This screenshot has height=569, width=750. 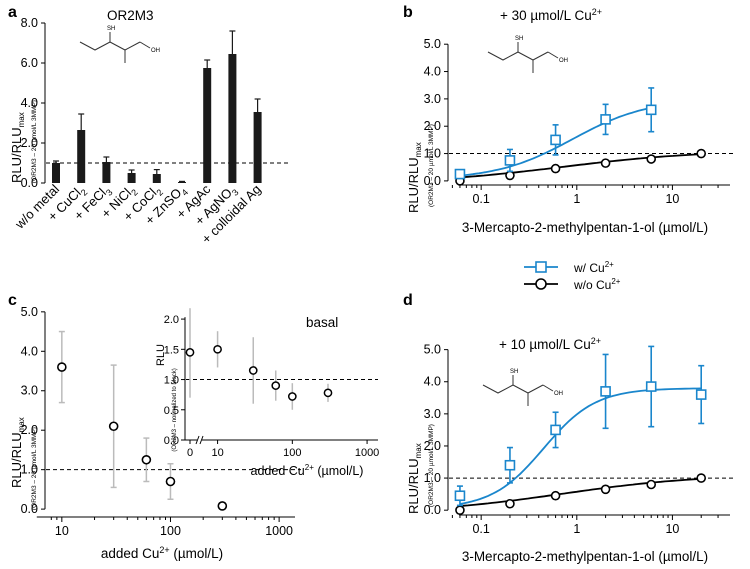 I want to click on inset-x-tick-label: 1000, so click(x=367, y=453).